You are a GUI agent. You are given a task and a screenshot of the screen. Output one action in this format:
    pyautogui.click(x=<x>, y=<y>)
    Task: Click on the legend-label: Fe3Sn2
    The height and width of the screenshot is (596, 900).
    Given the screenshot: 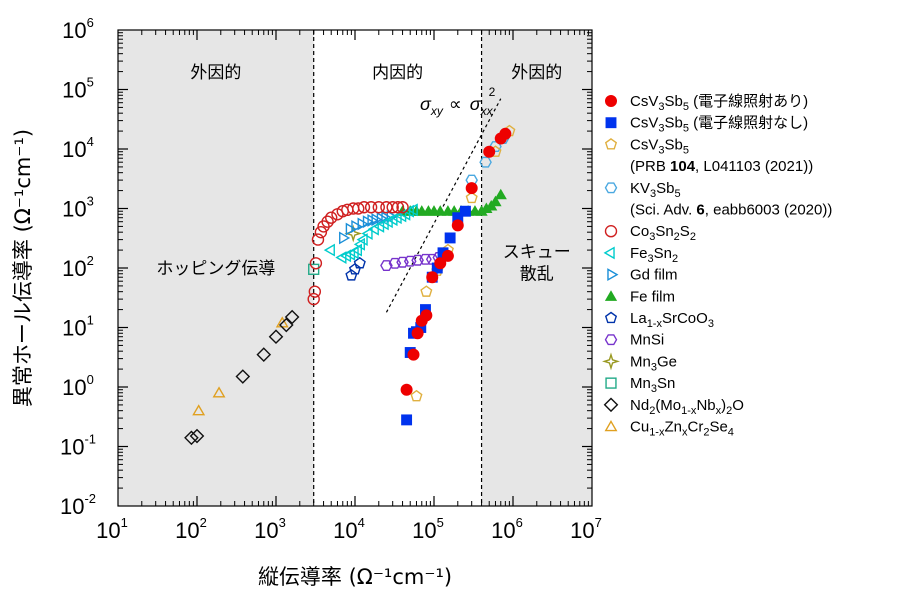 What is the action you would take?
    pyautogui.click(x=654, y=255)
    